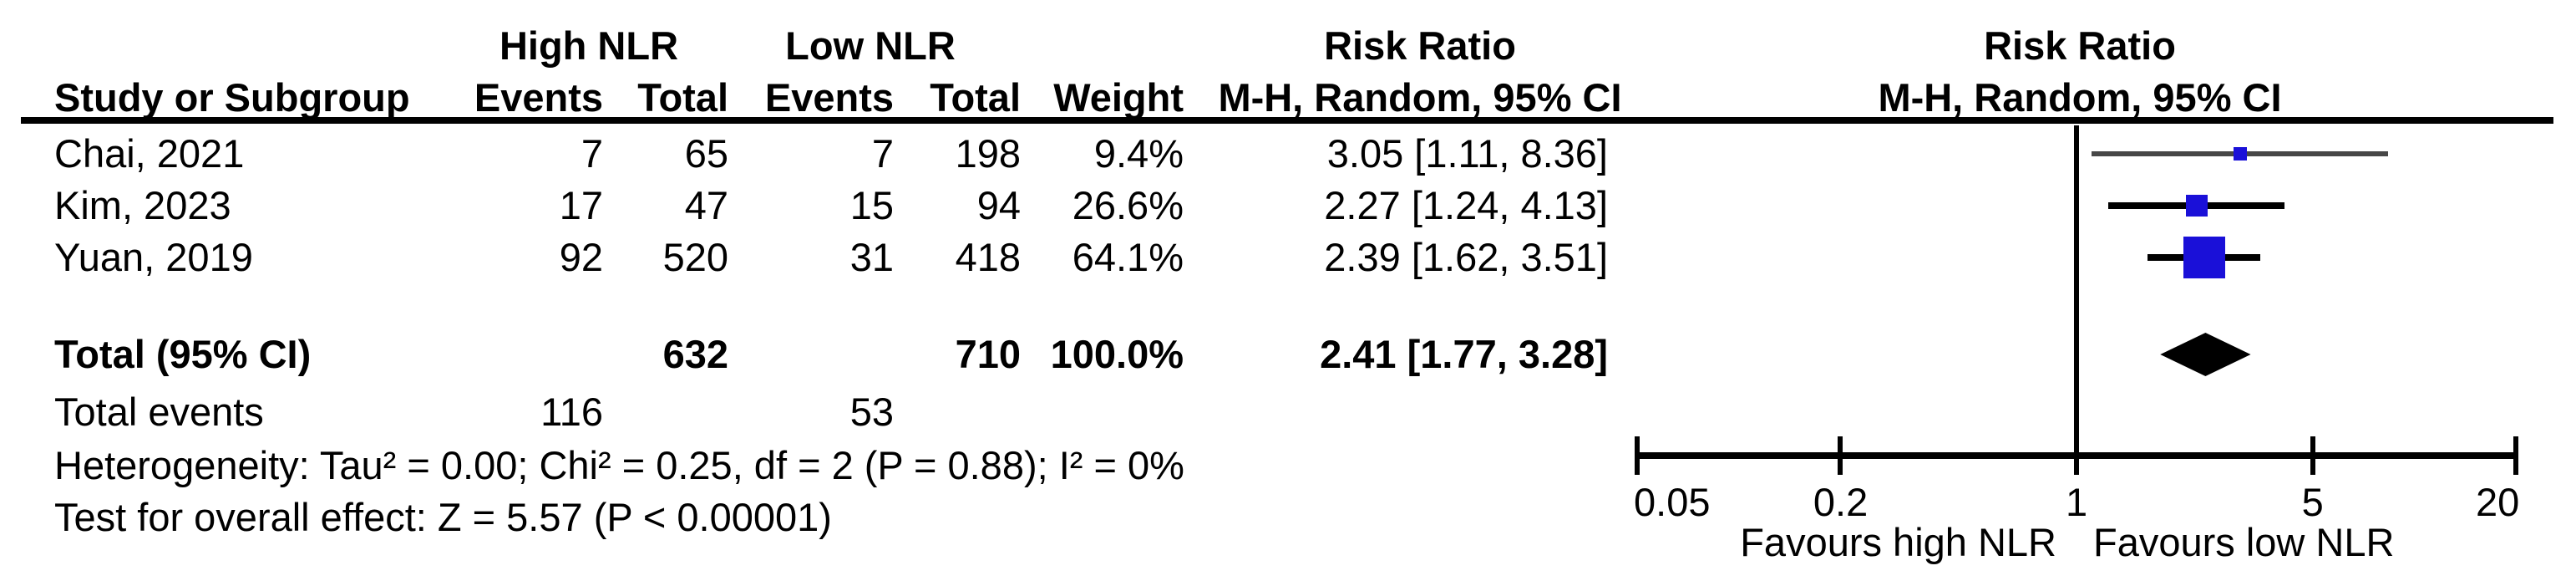  I want to click on axis-tick-label: 0.05, so click(1672, 502).